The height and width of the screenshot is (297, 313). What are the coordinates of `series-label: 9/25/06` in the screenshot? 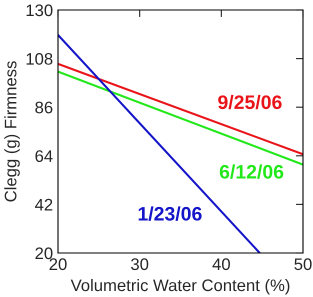 It's located at (250, 102).